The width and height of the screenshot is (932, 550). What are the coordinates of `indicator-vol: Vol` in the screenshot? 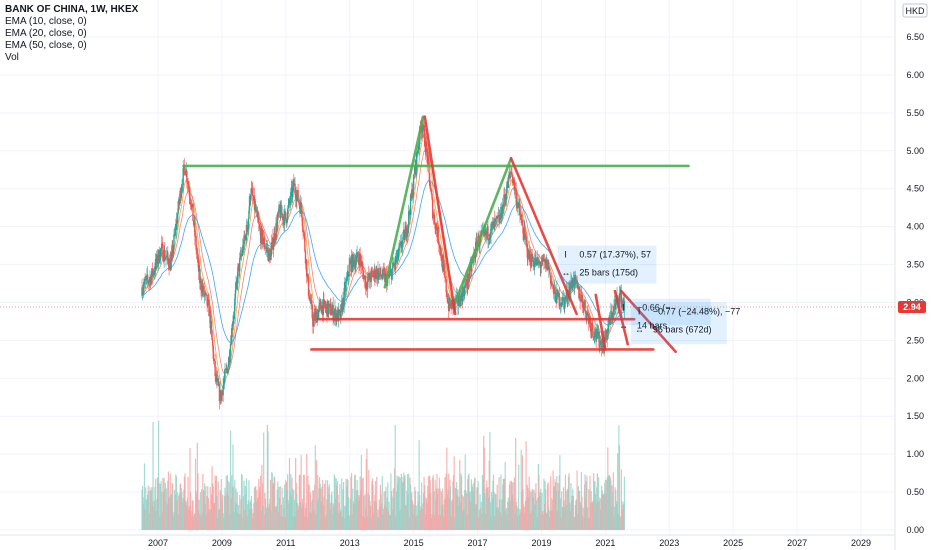 It's located at (12, 57).